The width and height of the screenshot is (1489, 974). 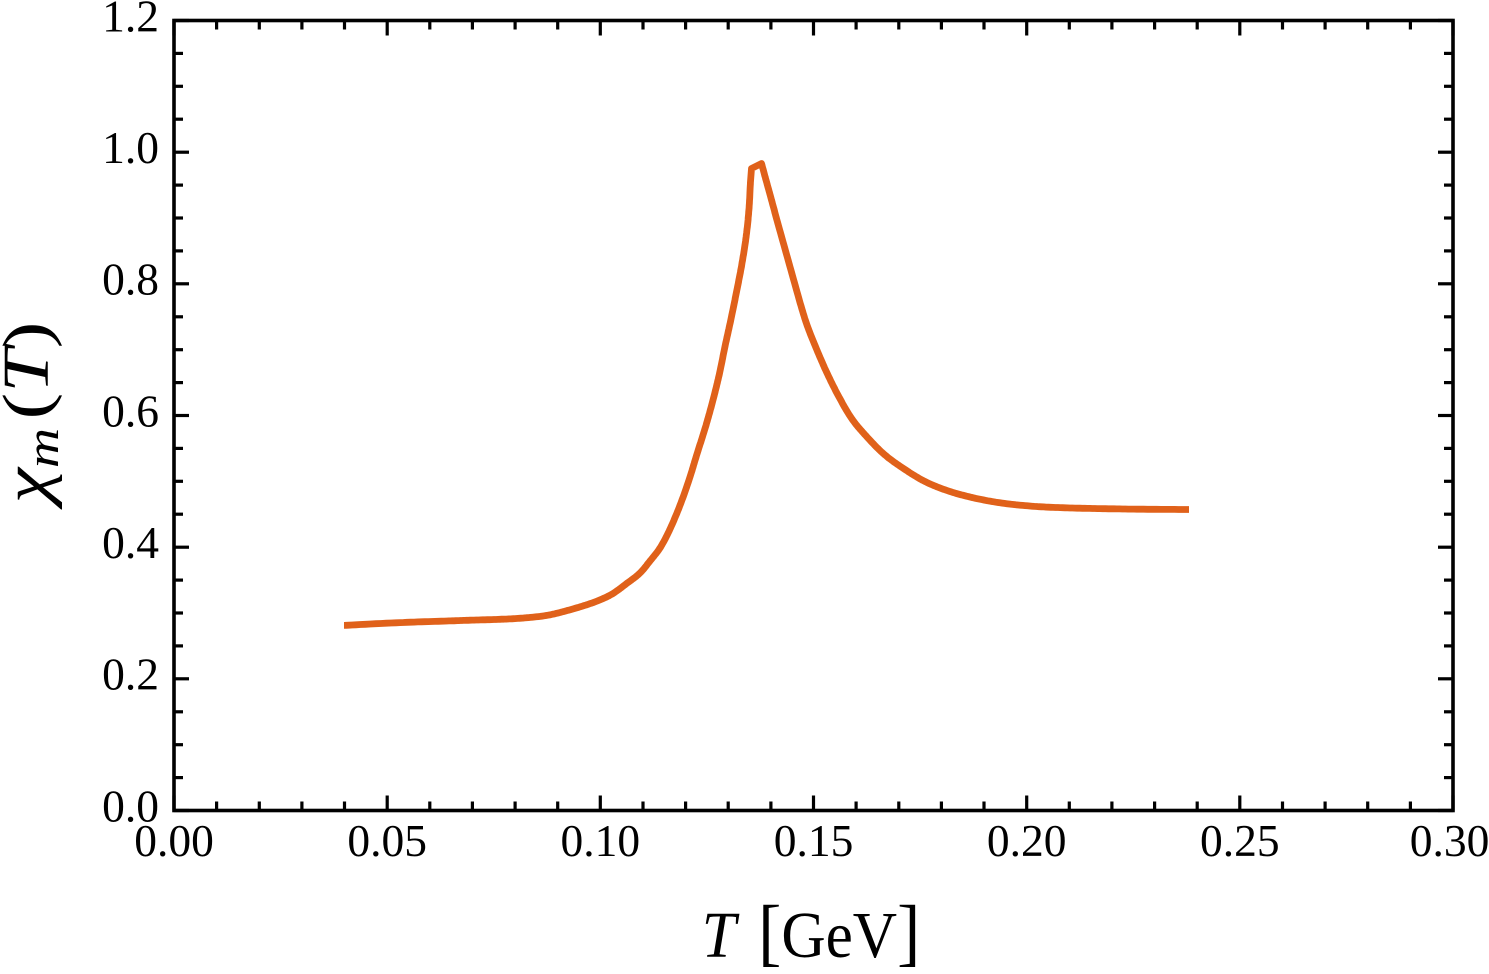 I want to click on svg-text: 0.2, so click(x=130, y=674).